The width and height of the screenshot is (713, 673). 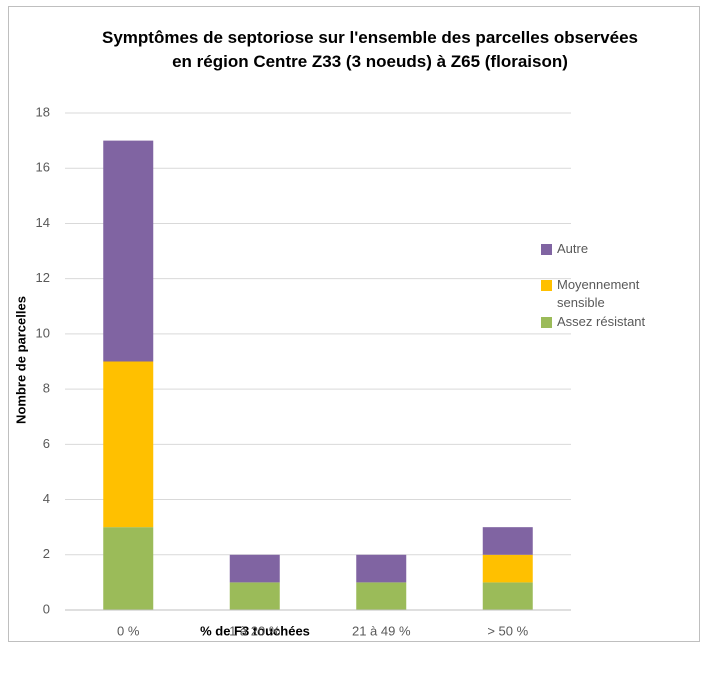 I want to click on legend-label: Autre, so click(x=573, y=248).